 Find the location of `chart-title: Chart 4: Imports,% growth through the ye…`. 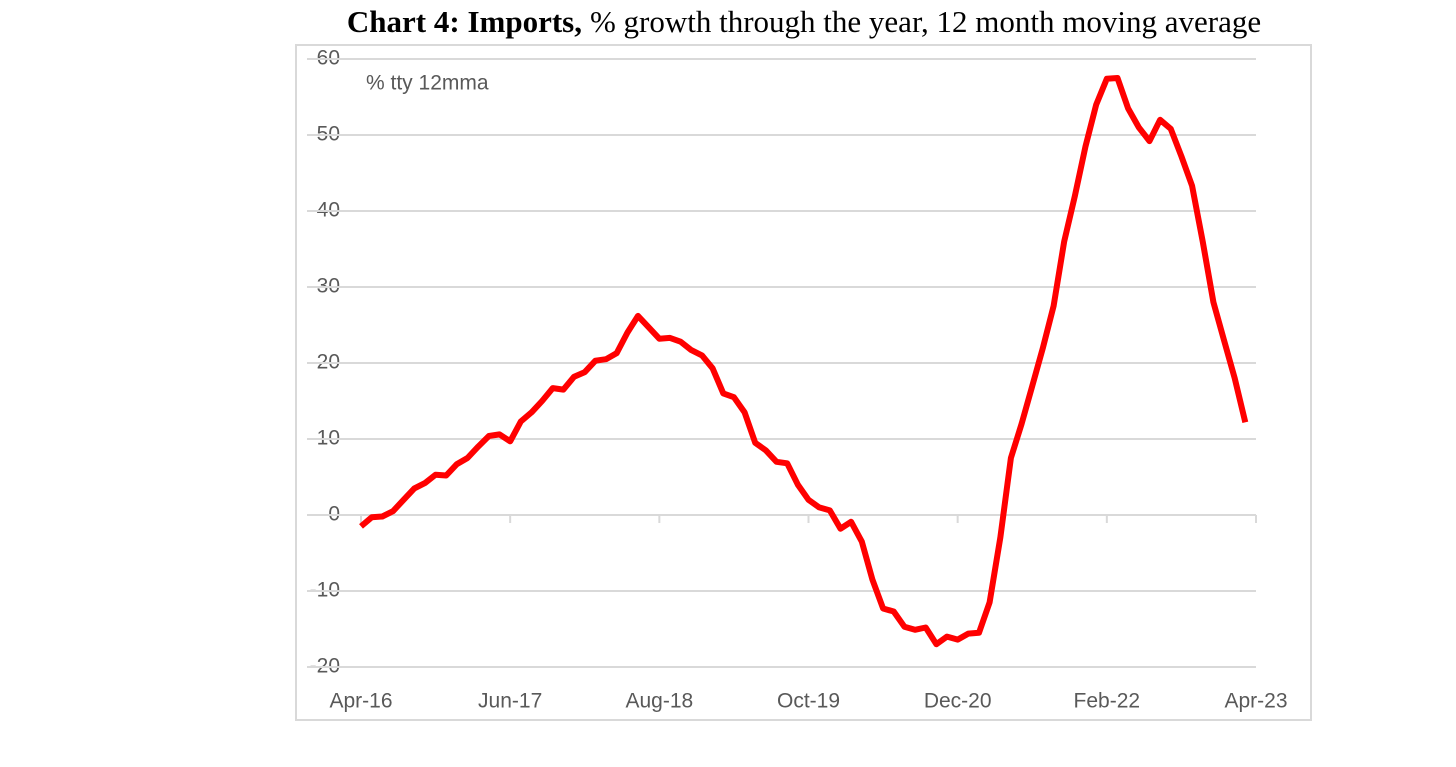

chart-title: Chart 4: Imports,% growth through the ye… is located at coordinates (804, 21).